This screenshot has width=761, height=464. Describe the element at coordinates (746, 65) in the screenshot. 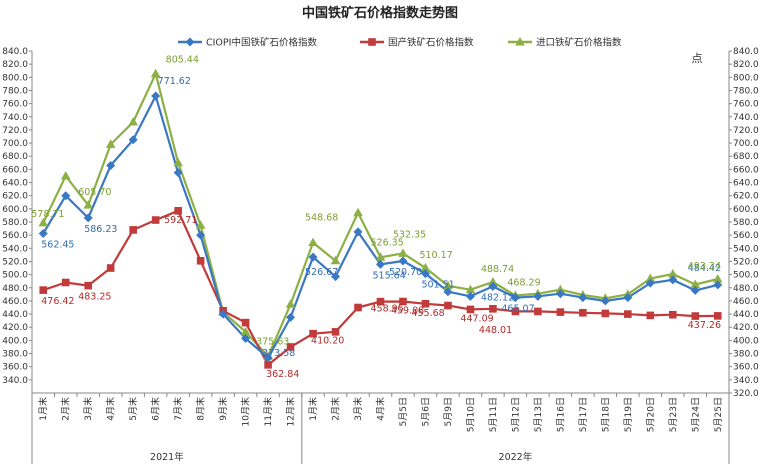

I see `right-tick-label: 820.0` at that location.